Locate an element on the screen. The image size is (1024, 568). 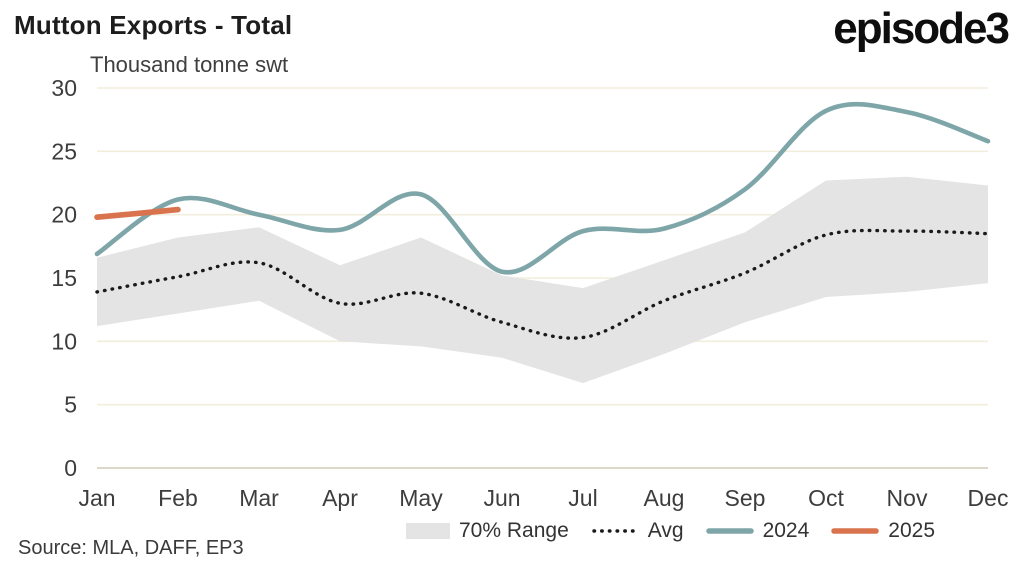
x-tick-label: Aug is located at coordinates (664, 498).